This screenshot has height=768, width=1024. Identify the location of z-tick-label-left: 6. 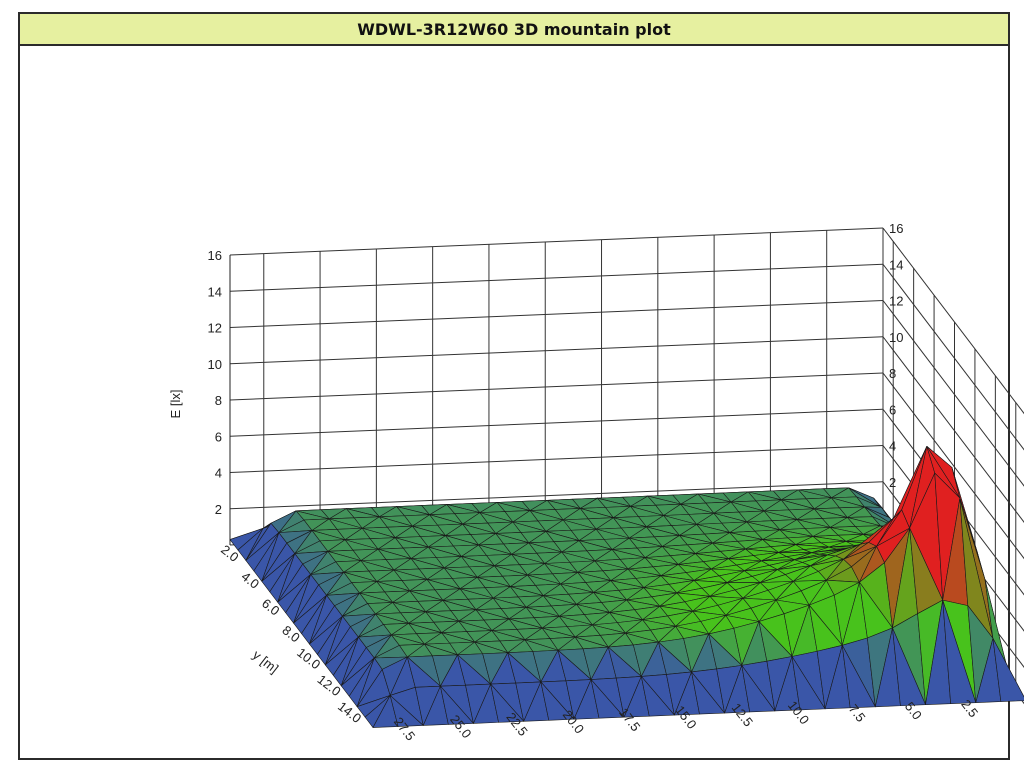
(218, 436).